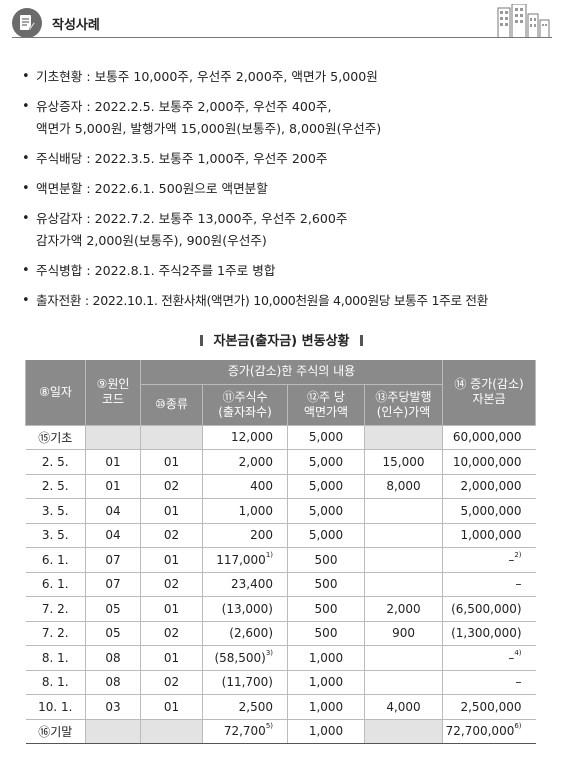 The width and height of the screenshot is (563, 757). I want to click on cell-code-value: 05, so click(113, 608).